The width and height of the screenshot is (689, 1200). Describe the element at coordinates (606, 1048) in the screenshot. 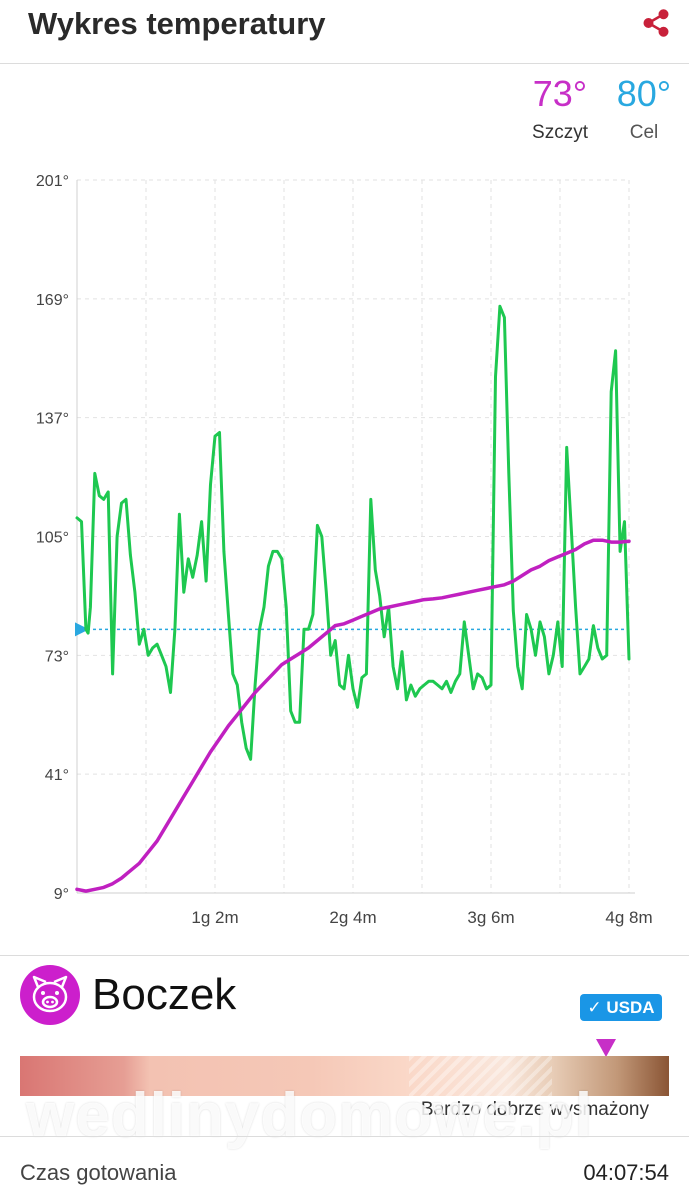

I see `doneness-marker-icon` at that location.